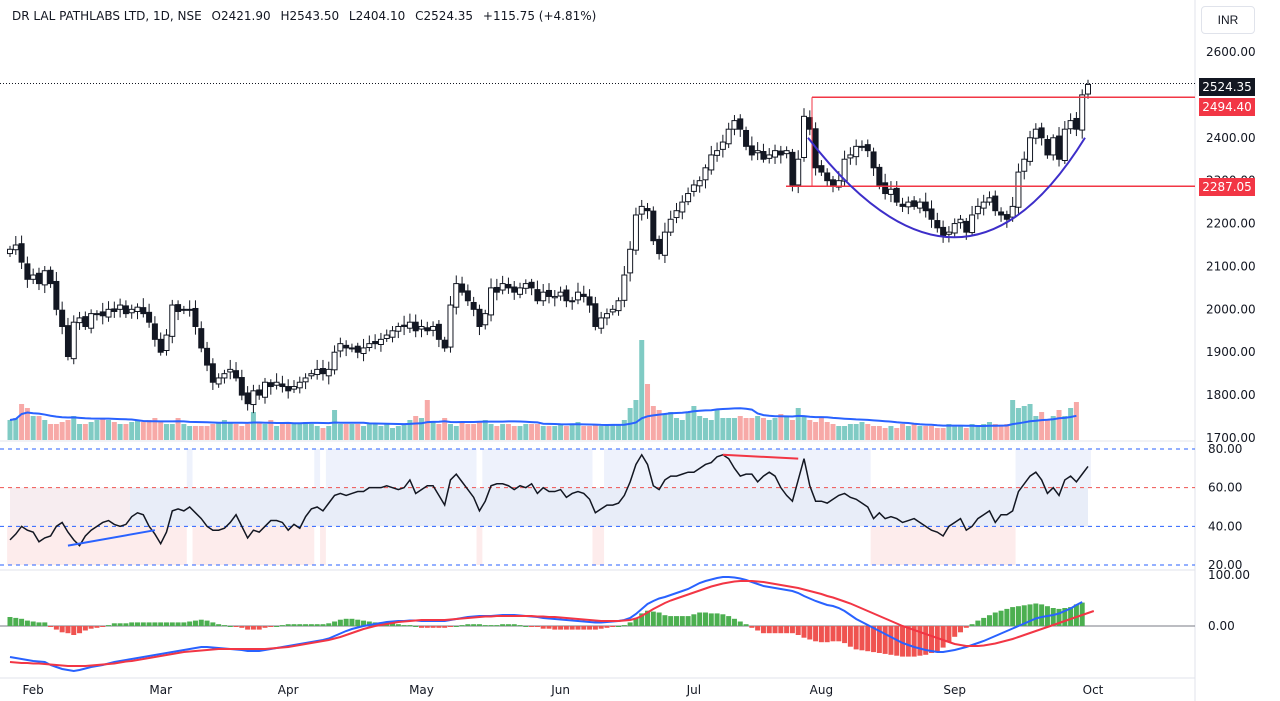  What do you see at coordinates (1231, 309) in the screenshot?
I see `price-axis-label: 2000.00` at bounding box center [1231, 309].